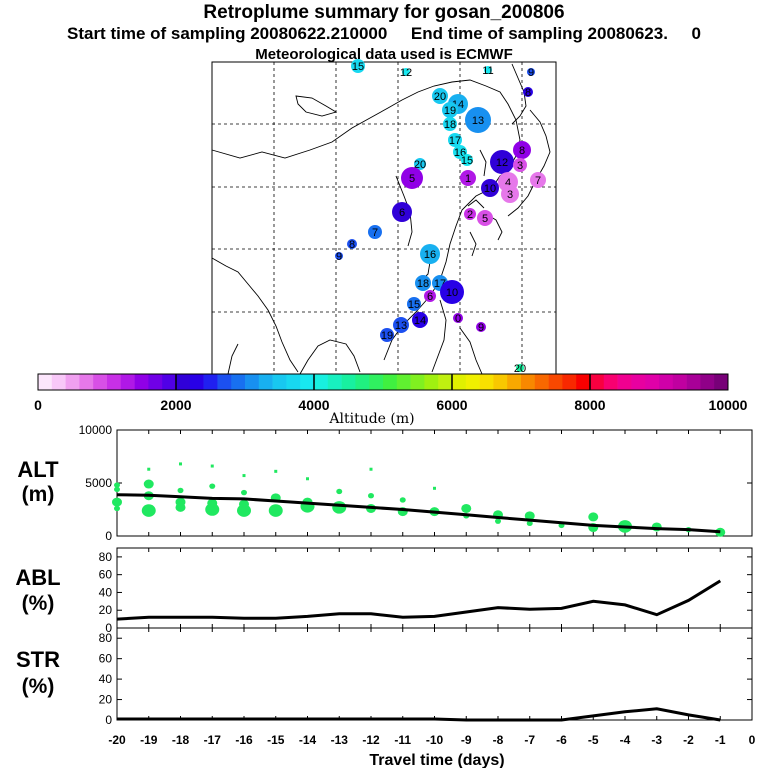 This screenshot has height=768, width=768. Describe the element at coordinates (430, 297) in the screenshot. I see `map-marker-label: 6` at that location.